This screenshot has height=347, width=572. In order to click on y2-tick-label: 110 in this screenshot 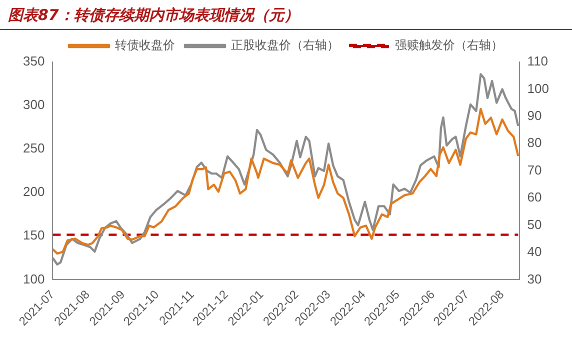, I will do `click(537, 61)`.